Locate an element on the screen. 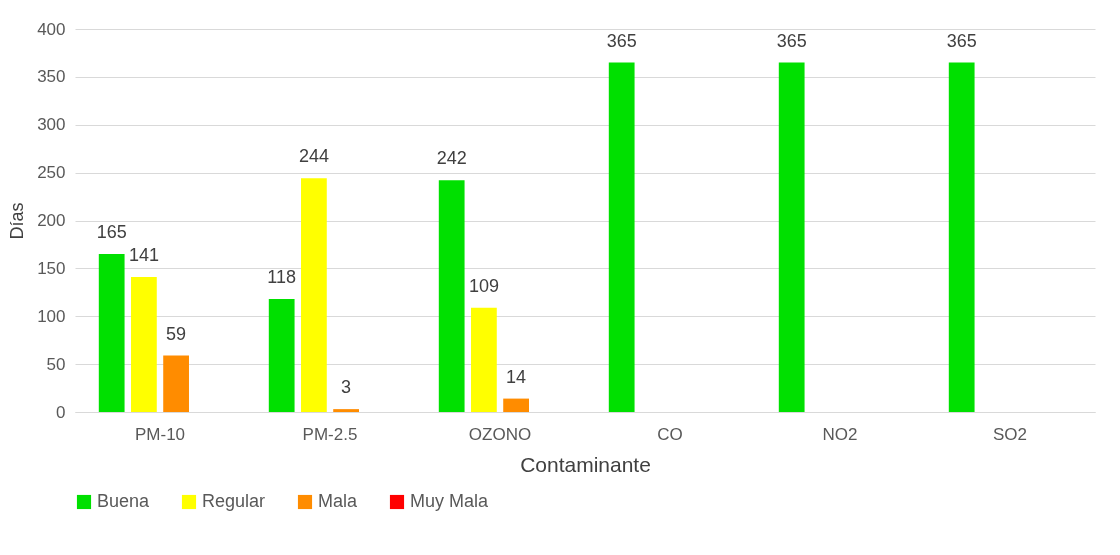 This screenshot has height=555, width=1120. y-tick-label: 250 is located at coordinates (51, 173).